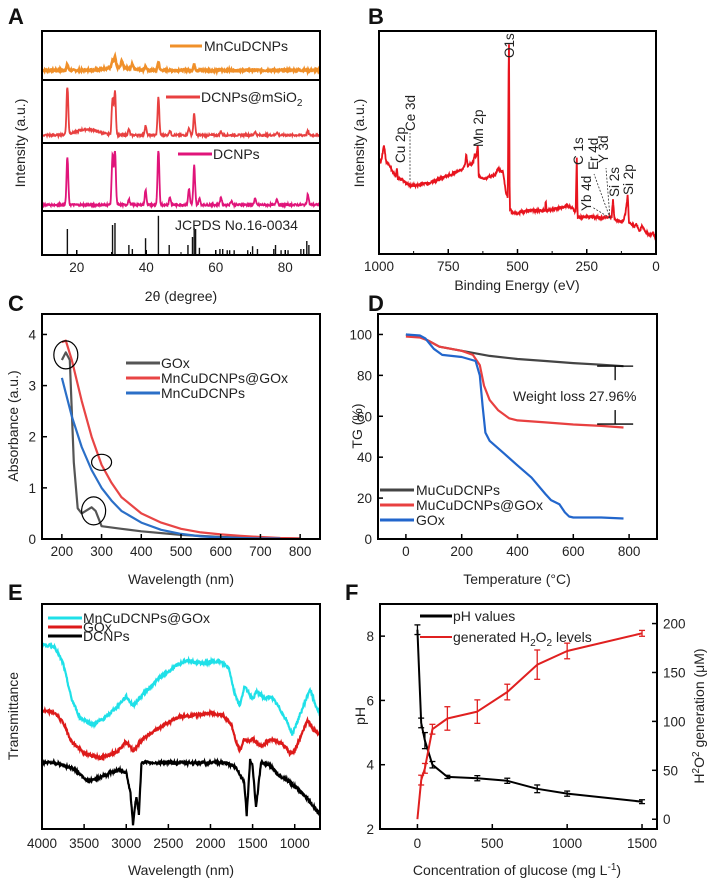  I want to click on legend-label-h2o2: generated H2O2 levels, so click(522, 639).